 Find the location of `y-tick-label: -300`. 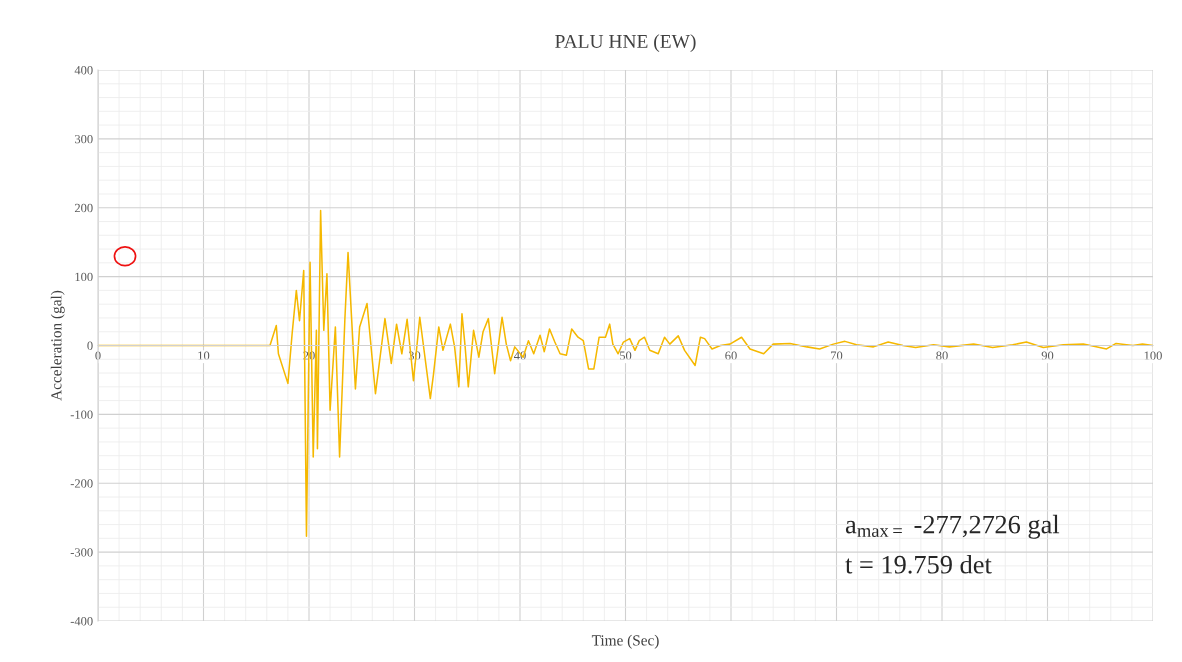

y-tick-label: -300 is located at coordinates (81, 552).